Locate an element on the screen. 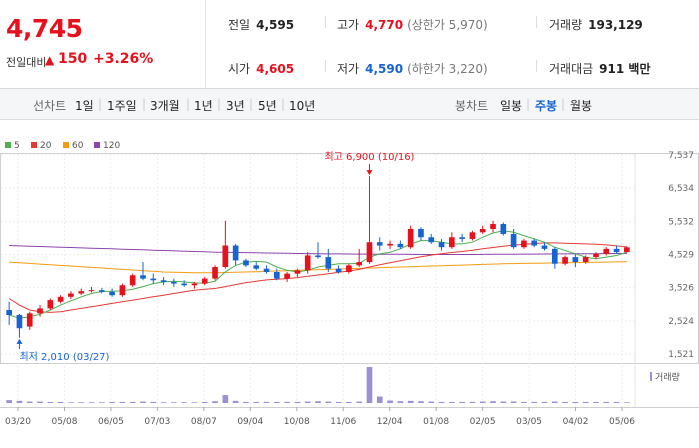 The height and width of the screenshot is (448, 699). period-1w: 1주일 is located at coordinates (122, 106).